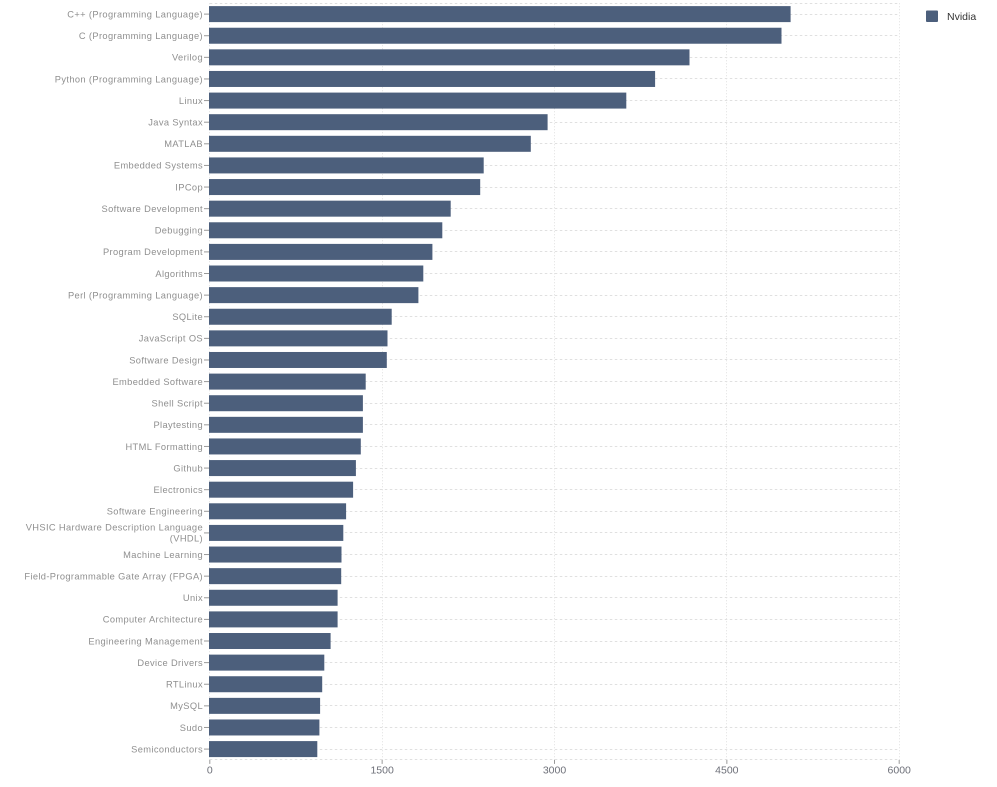 This screenshot has width=997, height=787. Describe the element at coordinates (153, 252) in the screenshot. I see `svg-text: Program Development` at that location.